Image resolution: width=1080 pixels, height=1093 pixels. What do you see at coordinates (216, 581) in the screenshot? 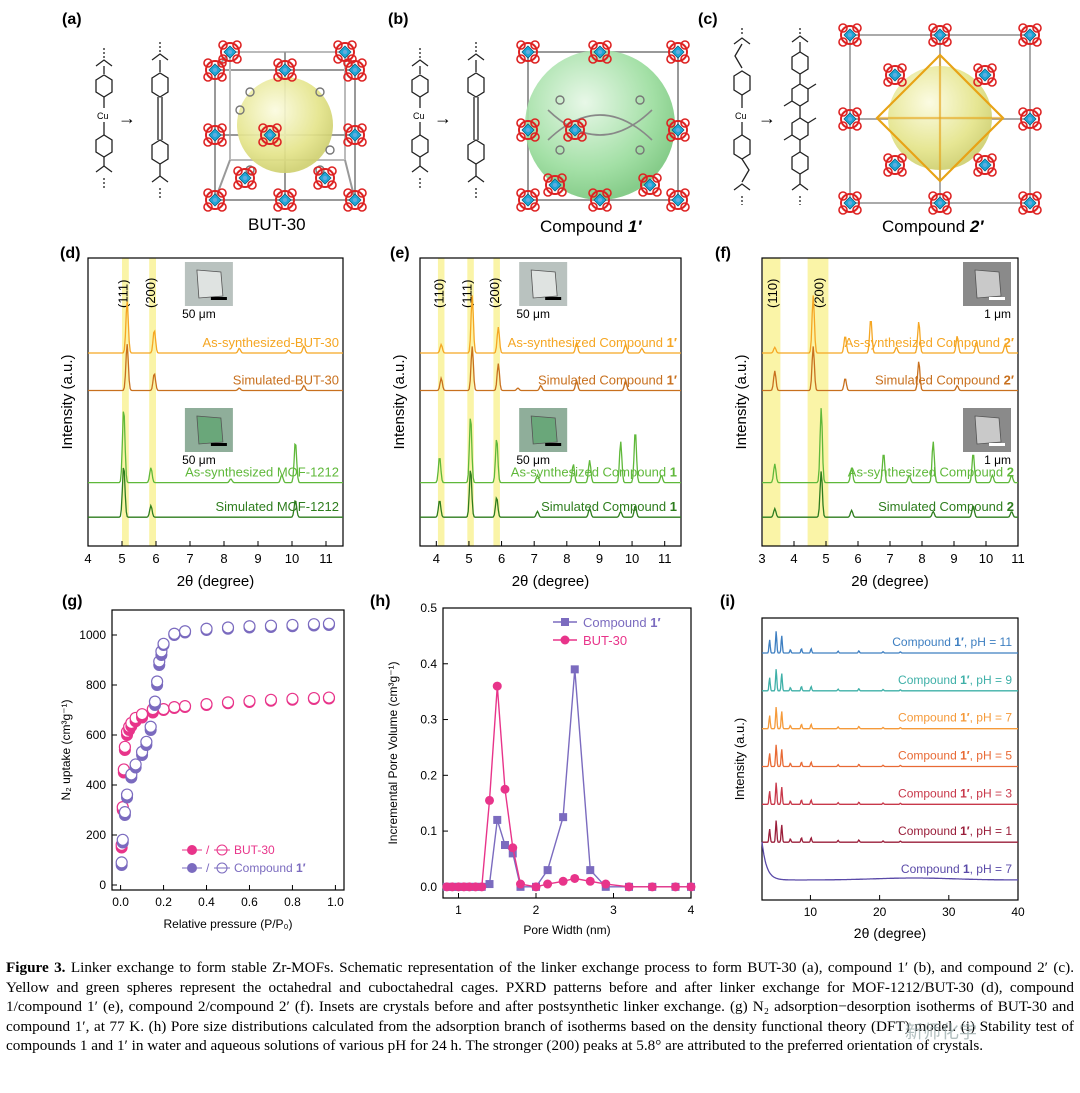
I see `x-axis-label: 2θ (degree)` at bounding box center [216, 581].